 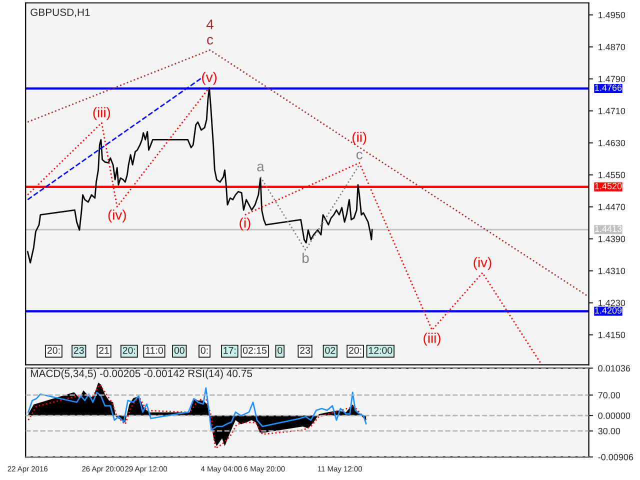 I want to click on y-tick-label: 1.4870, so click(x=612, y=47).